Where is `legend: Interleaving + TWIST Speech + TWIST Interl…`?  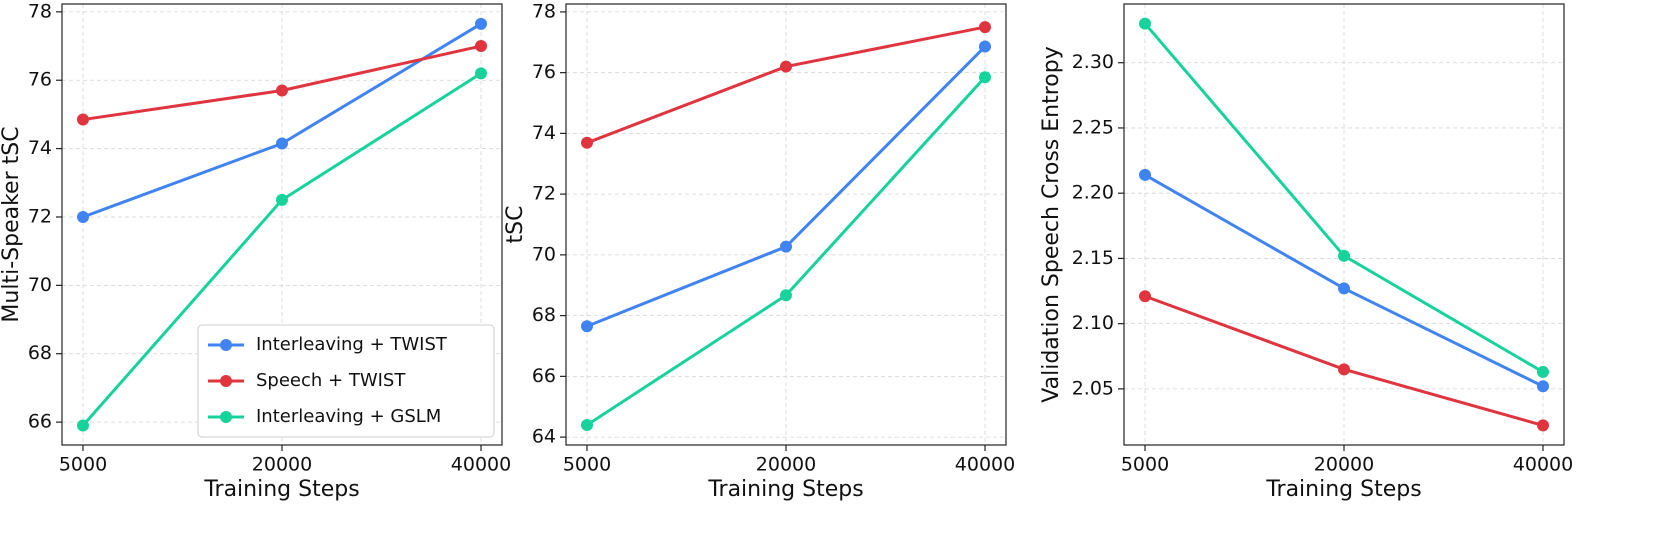 legend: Interleaving + TWIST Speech + TWIST Interl… is located at coordinates (346, 381).